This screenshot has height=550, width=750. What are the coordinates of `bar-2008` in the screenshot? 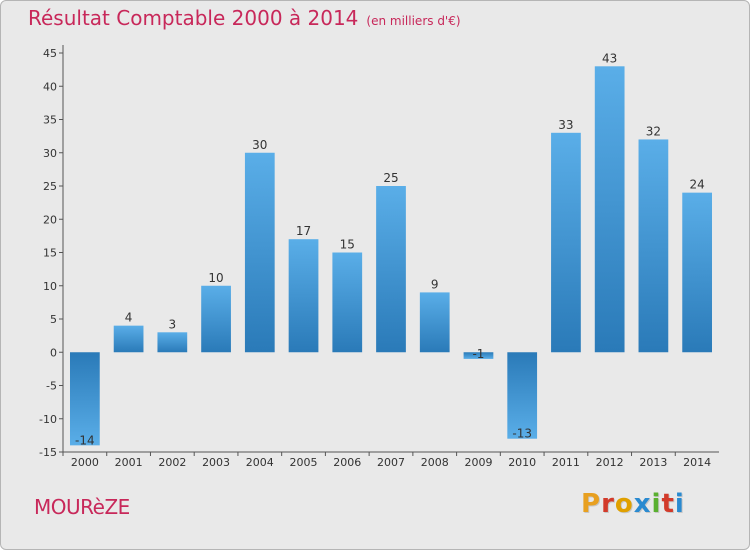 It's located at (434, 322).